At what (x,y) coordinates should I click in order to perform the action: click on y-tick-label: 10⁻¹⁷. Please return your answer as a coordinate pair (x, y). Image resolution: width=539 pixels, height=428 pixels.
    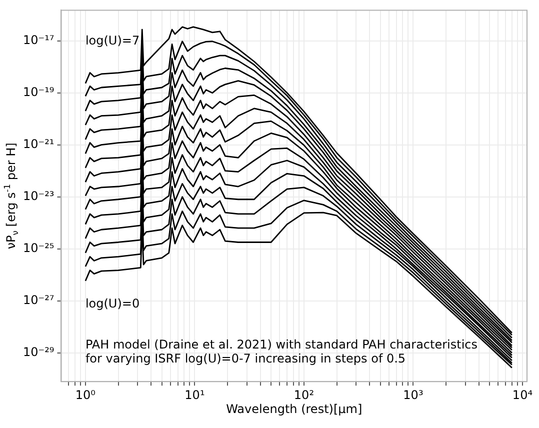
    Looking at the image, I should click on (38, 39).